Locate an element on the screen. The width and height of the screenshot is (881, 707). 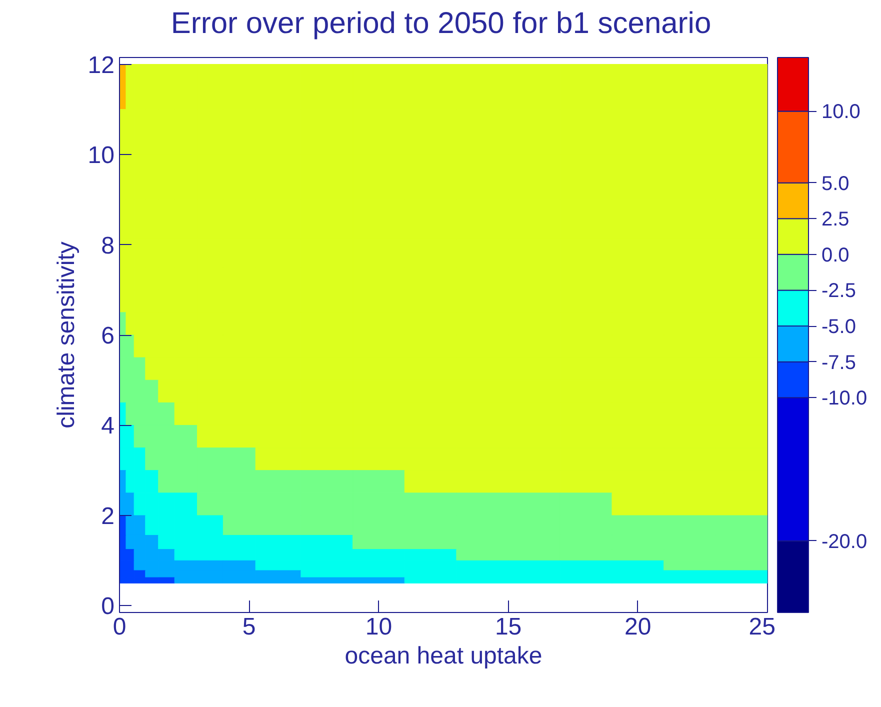
color-bar-label: -20.0 is located at coordinates (845, 541).